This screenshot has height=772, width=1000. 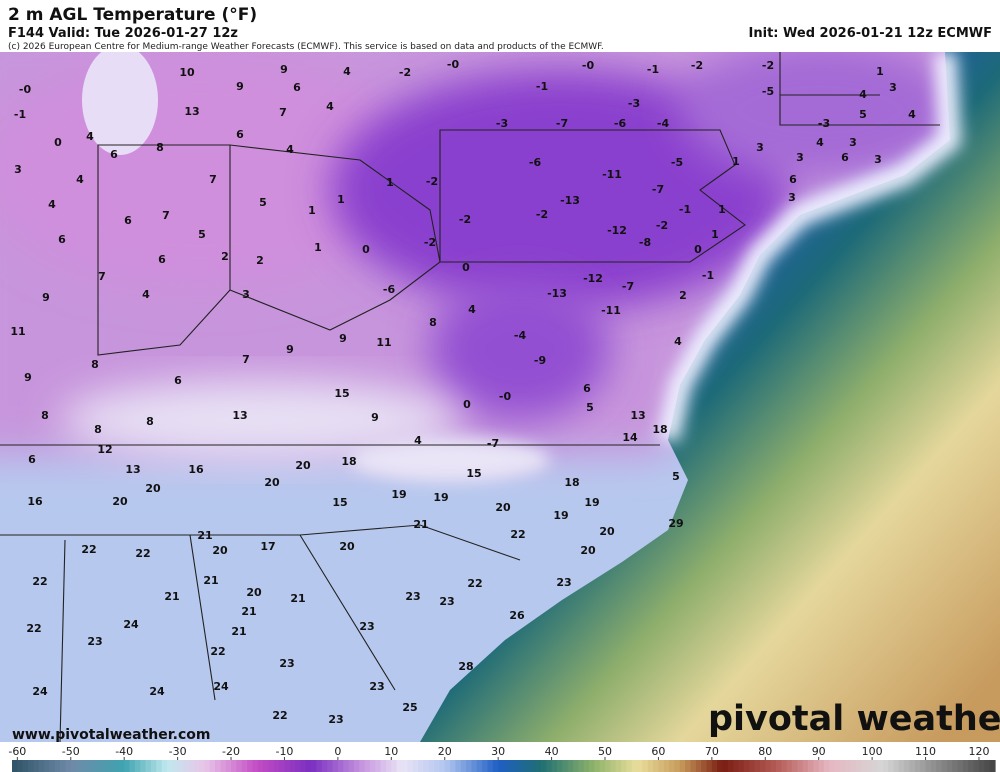 I want to click on station-value: -2, so click(x=768, y=65).